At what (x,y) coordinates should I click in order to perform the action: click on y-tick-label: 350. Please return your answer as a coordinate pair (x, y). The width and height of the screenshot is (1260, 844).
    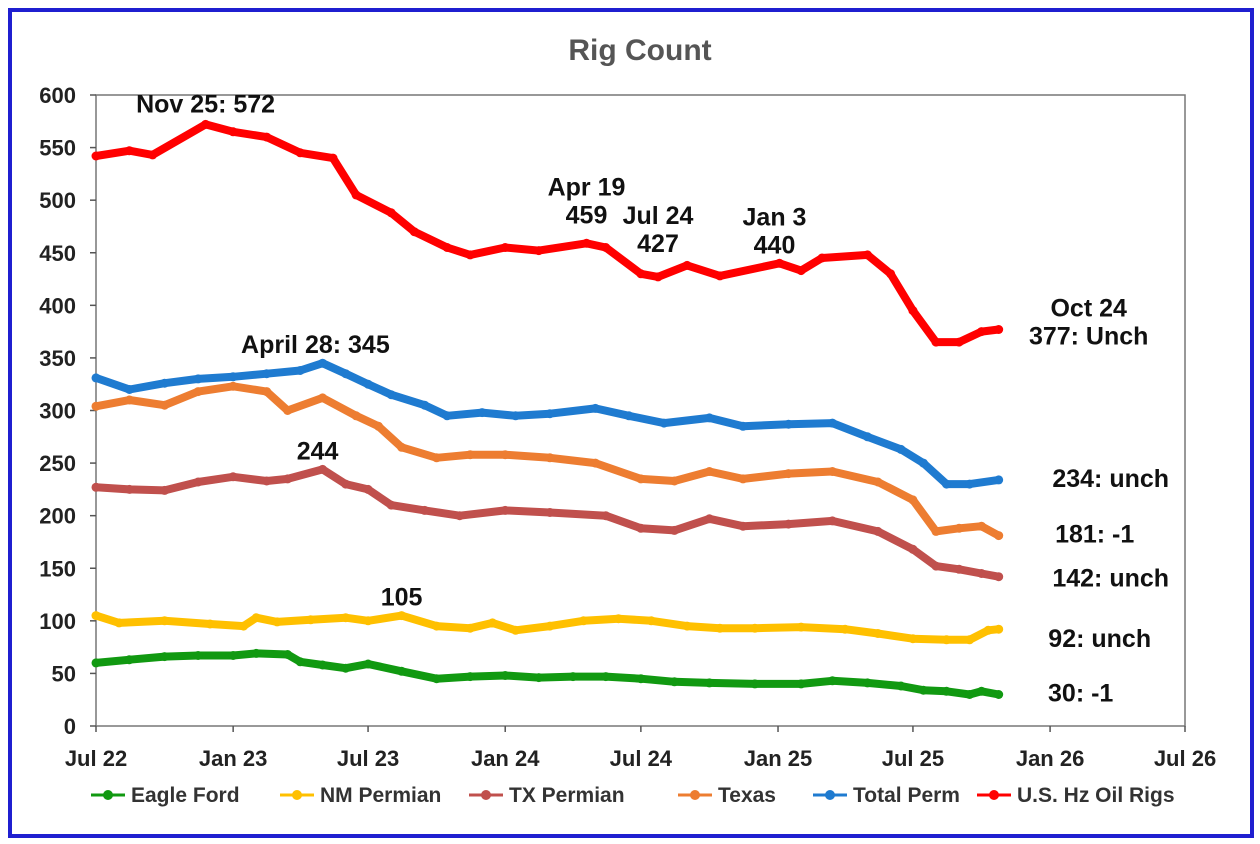
    Looking at the image, I should click on (57, 358).